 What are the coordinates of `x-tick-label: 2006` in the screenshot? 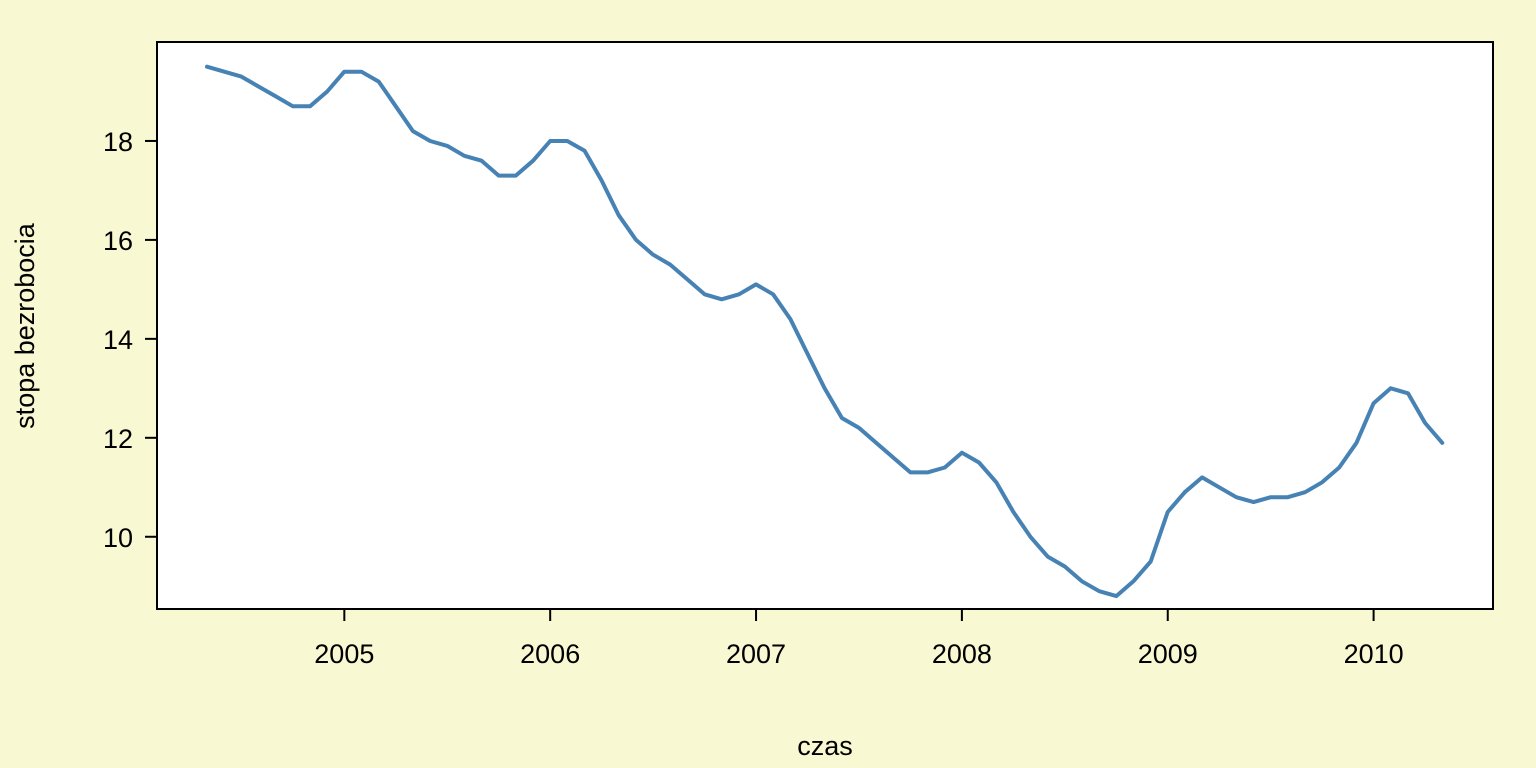 It's located at (550, 654).